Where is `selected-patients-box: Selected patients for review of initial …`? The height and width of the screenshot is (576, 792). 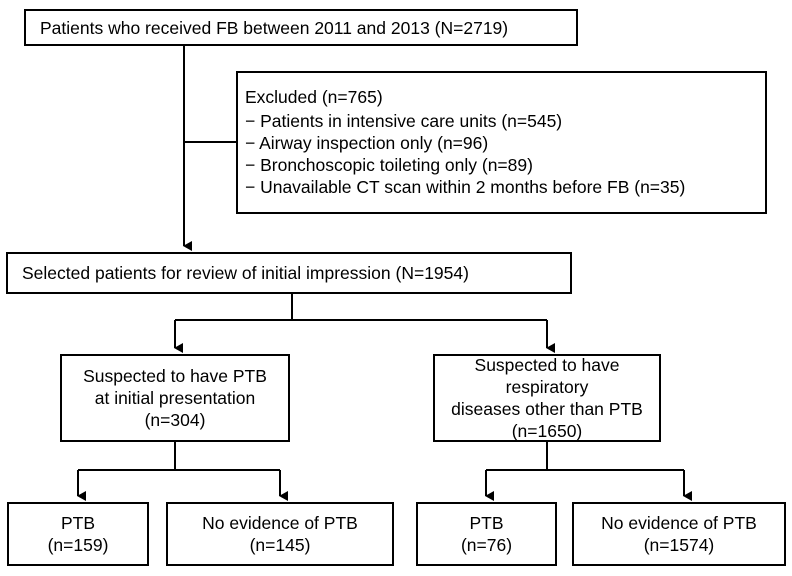 selected-patients-box: Selected patients for review of initial … is located at coordinates (289, 273).